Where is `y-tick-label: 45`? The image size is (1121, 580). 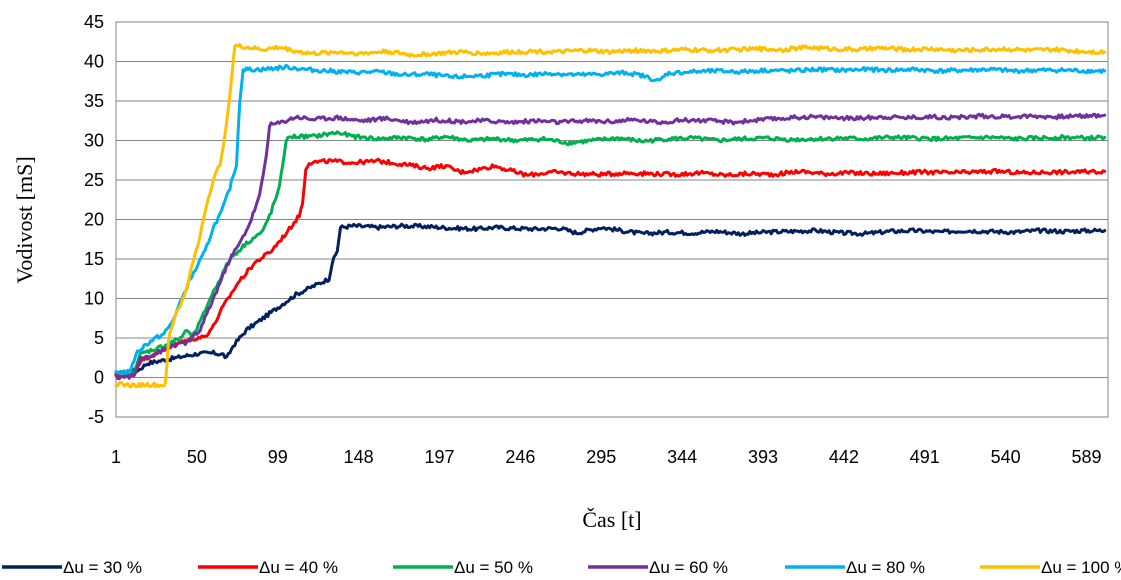
y-tick-label: 45 is located at coordinates (94, 22).